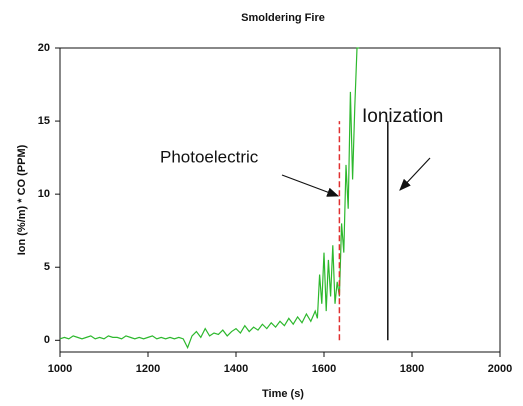  What do you see at coordinates (283, 18) in the screenshot?
I see `chart-title: Smoldering Fire` at bounding box center [283, 18].